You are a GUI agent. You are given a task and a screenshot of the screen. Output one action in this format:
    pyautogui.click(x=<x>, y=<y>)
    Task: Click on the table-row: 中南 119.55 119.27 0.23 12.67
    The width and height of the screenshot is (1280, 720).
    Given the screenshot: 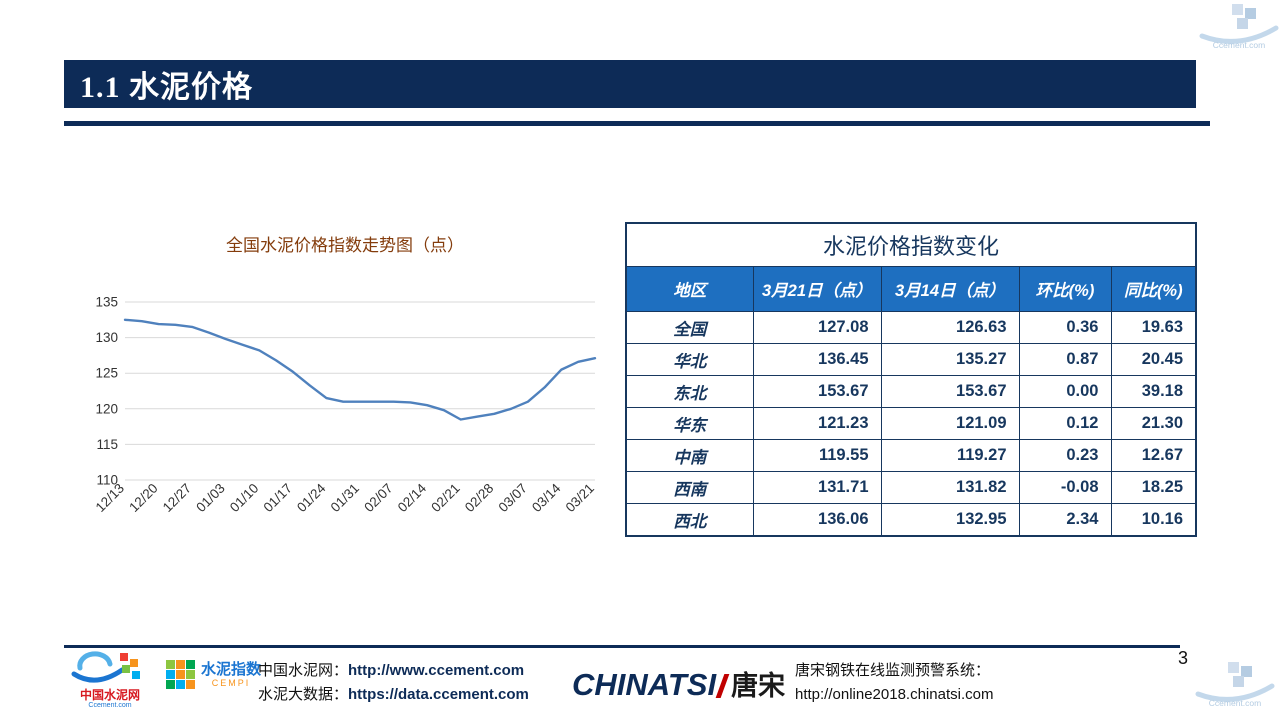 What is the action you would take?
    pyautogui.click(x=911, y=455)
    